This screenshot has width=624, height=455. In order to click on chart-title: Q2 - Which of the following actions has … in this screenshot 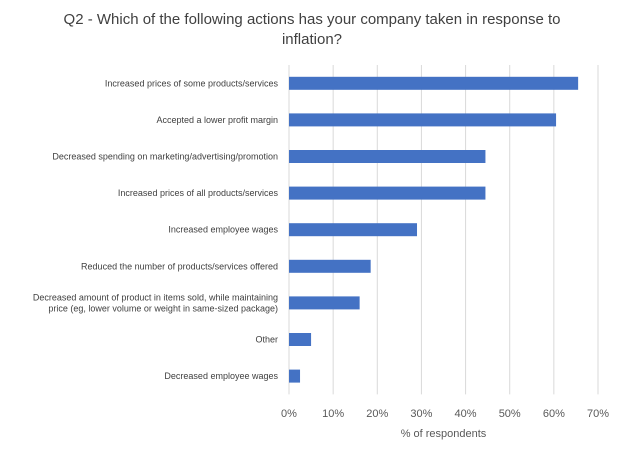, I will do `click(312, 29)`.